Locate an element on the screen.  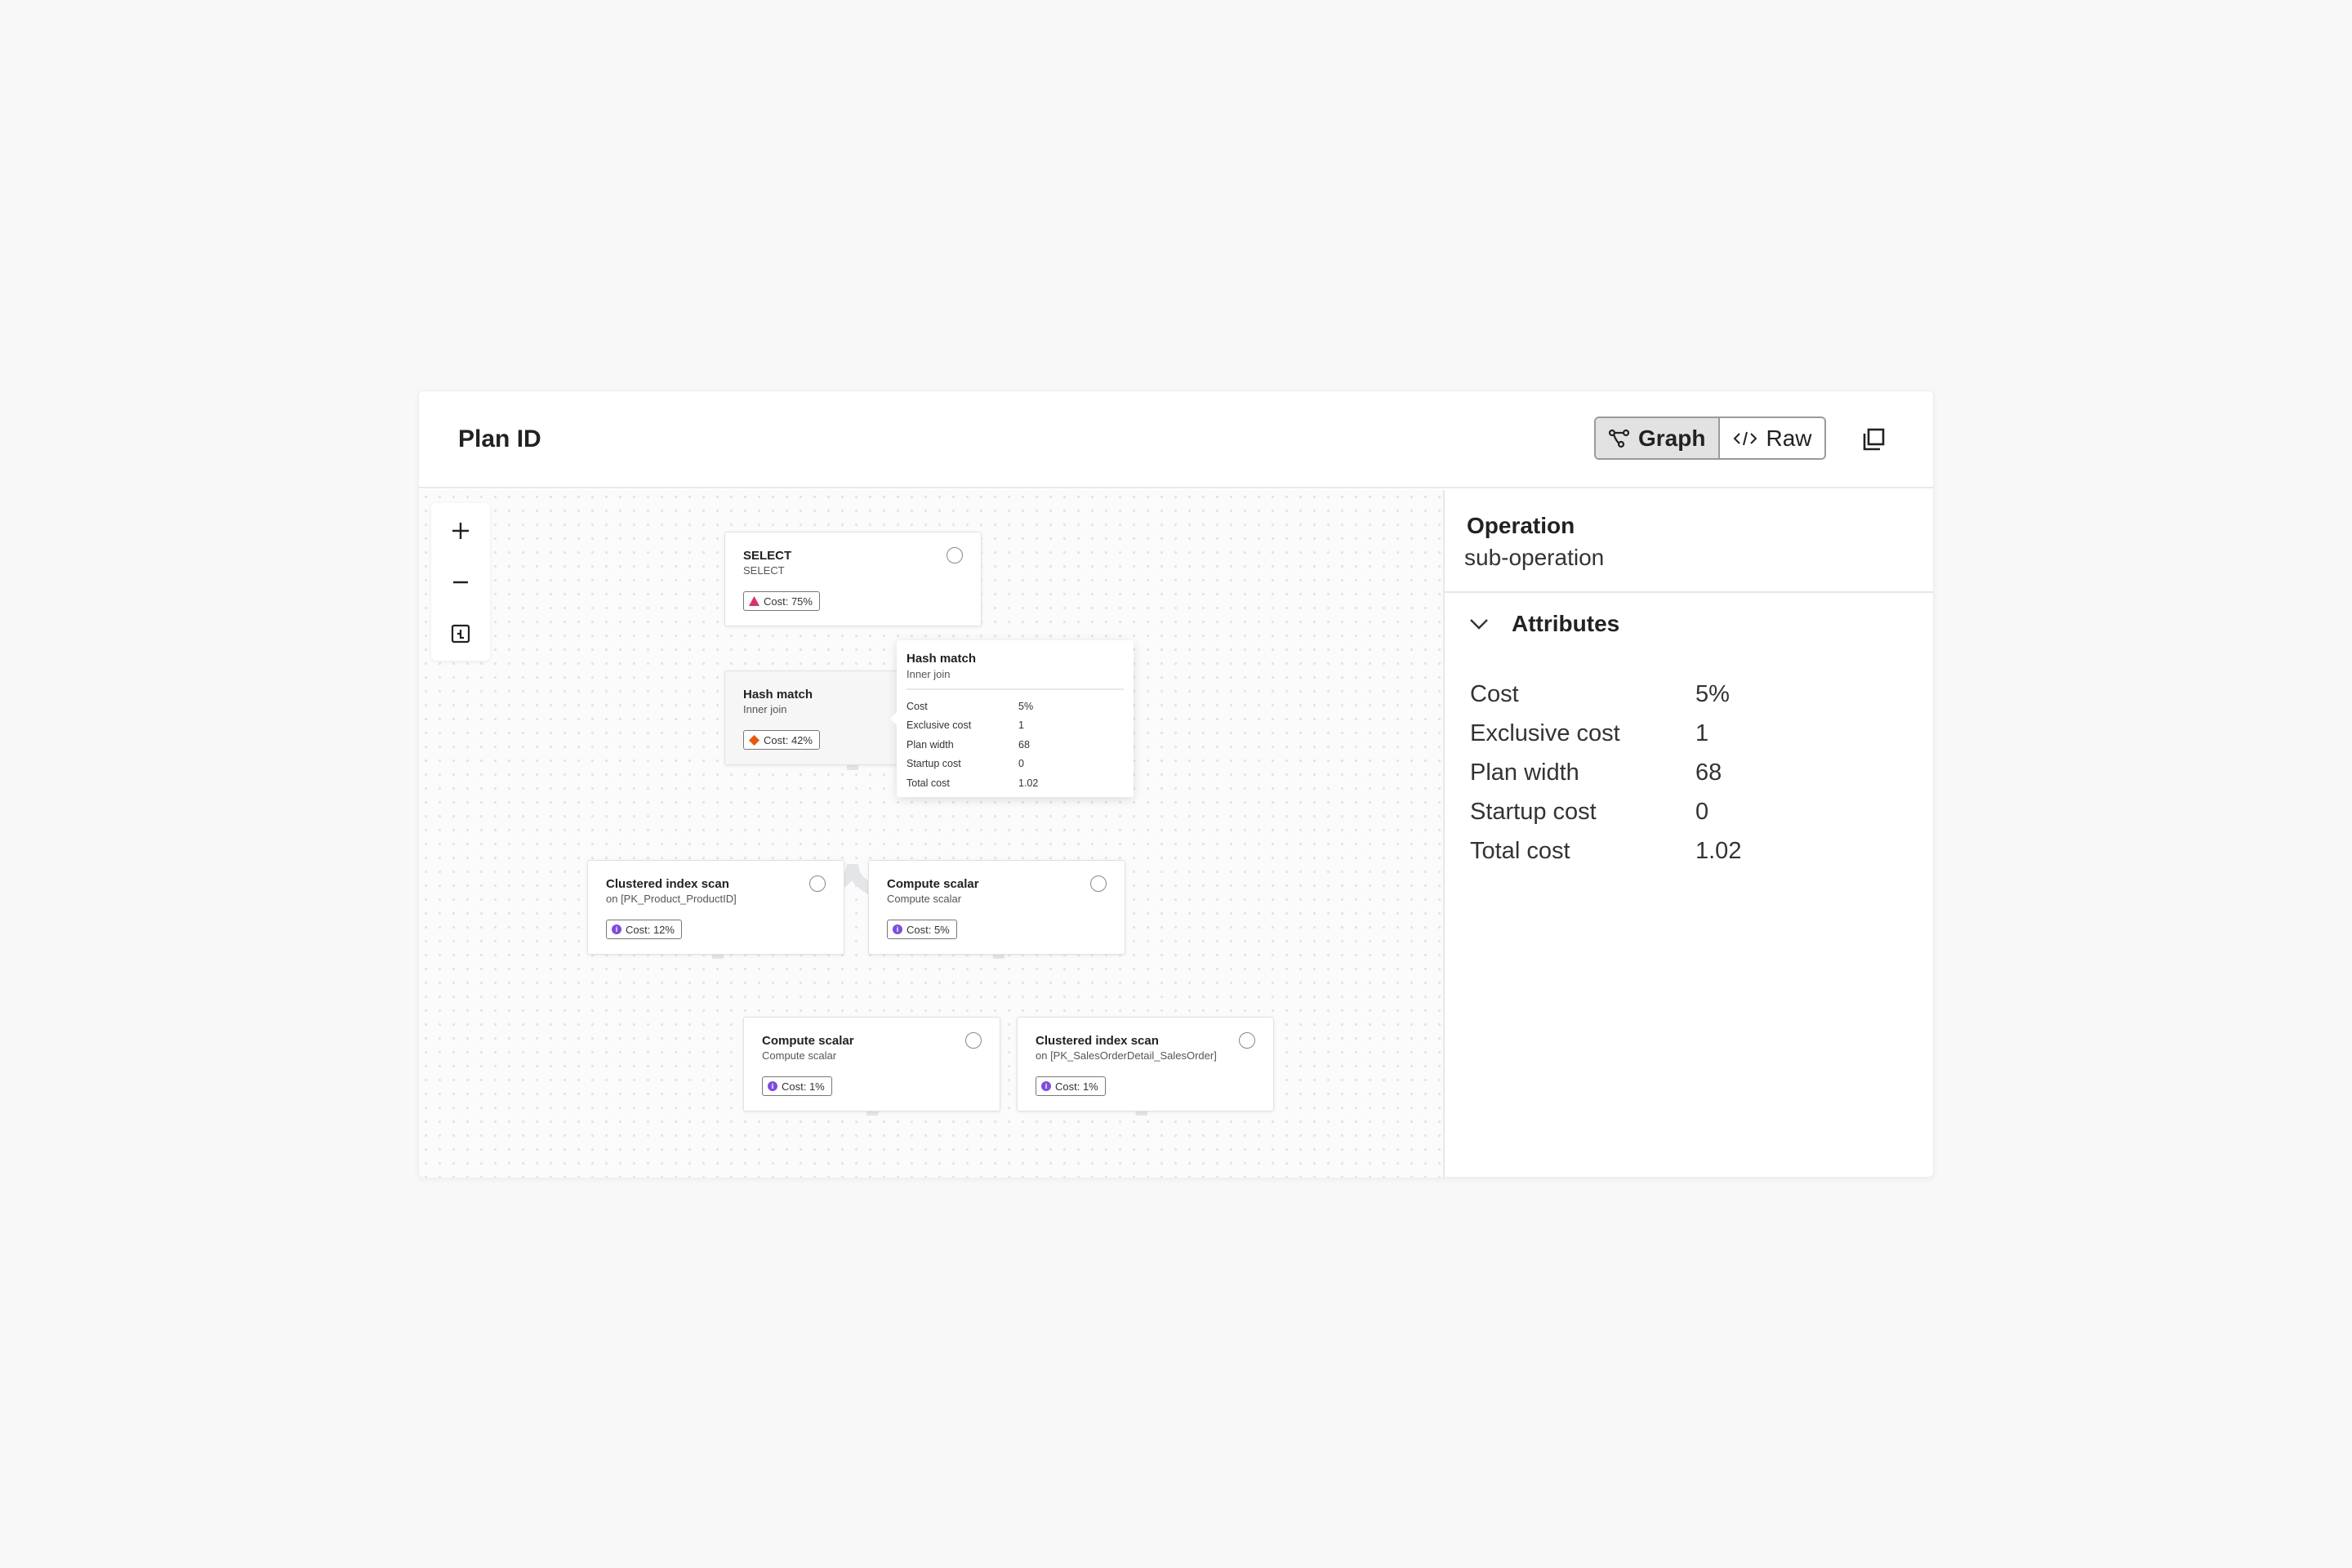
plus-icon is located at coordinates (460, 531).